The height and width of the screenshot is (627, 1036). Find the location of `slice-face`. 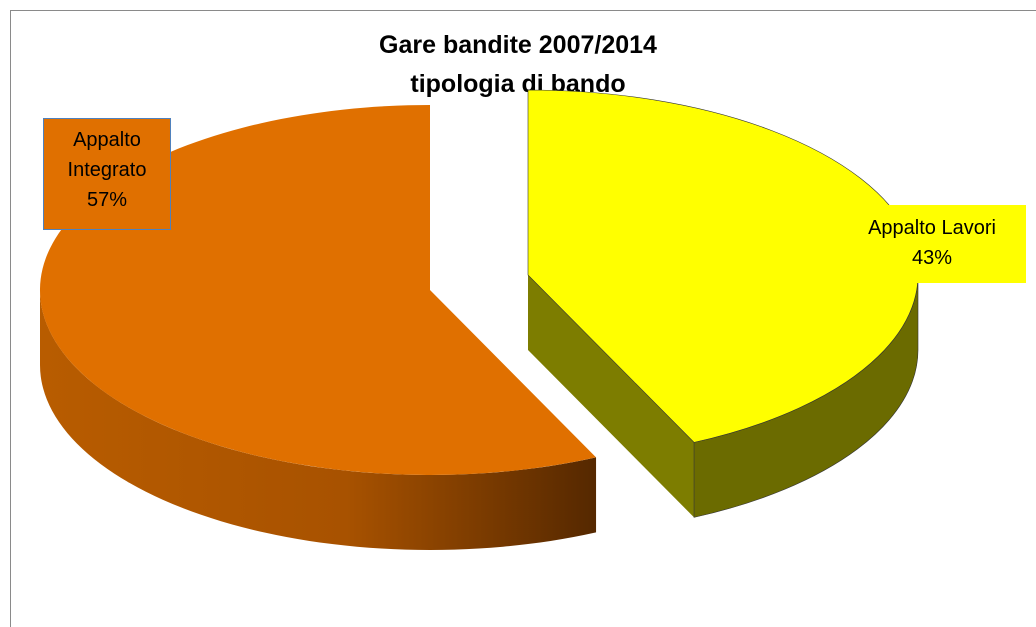

slice-face is located at coordinates (611, 396).